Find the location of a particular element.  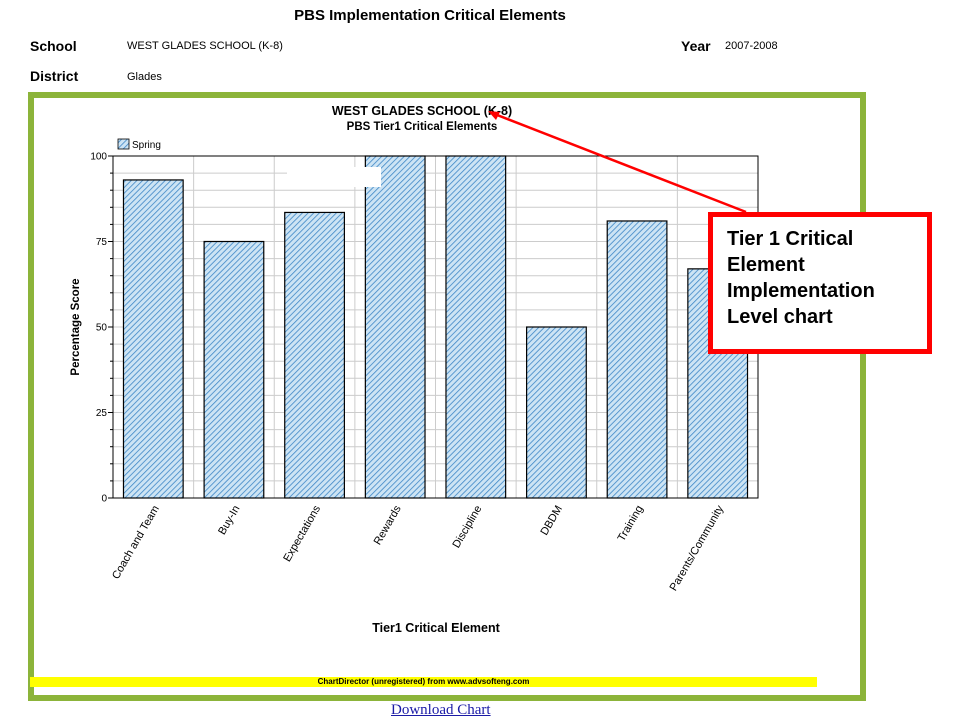

district-label: District is located at coordinates (54, 76).